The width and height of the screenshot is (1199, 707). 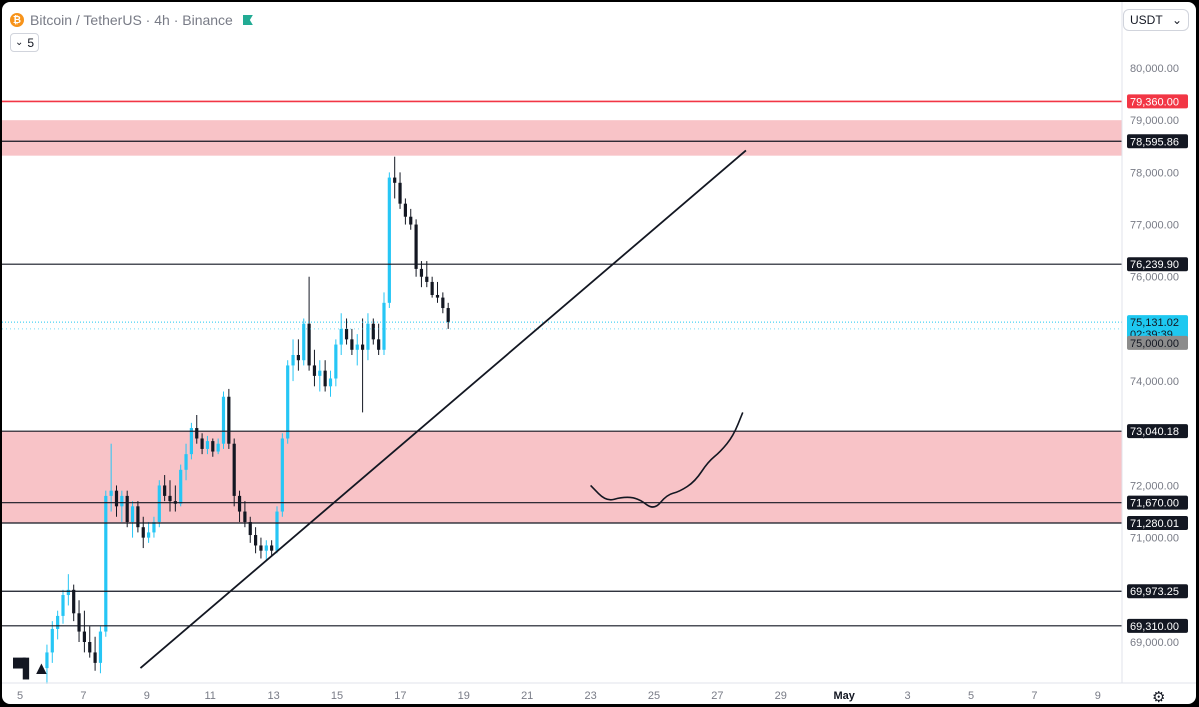 I want to click on x-tick-label: 21, so click(x=527, y=696).